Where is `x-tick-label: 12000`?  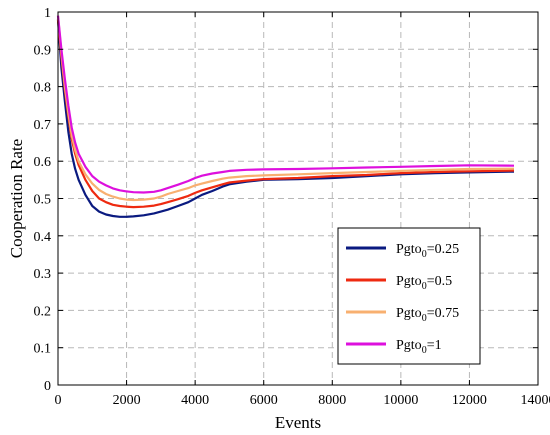 x-tick-label: 12000 is located at coordinates (469, 400).